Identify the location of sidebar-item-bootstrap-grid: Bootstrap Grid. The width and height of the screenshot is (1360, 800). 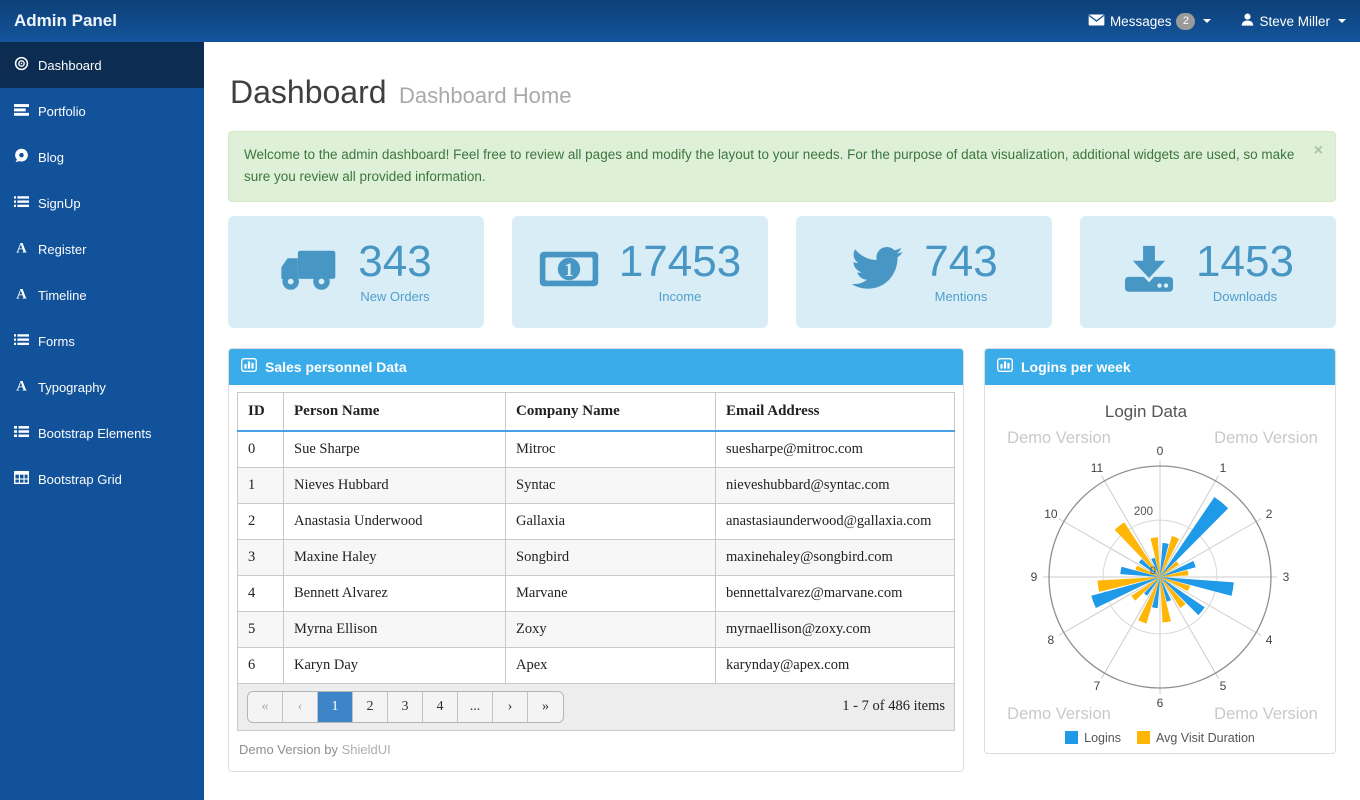
(102, 479).